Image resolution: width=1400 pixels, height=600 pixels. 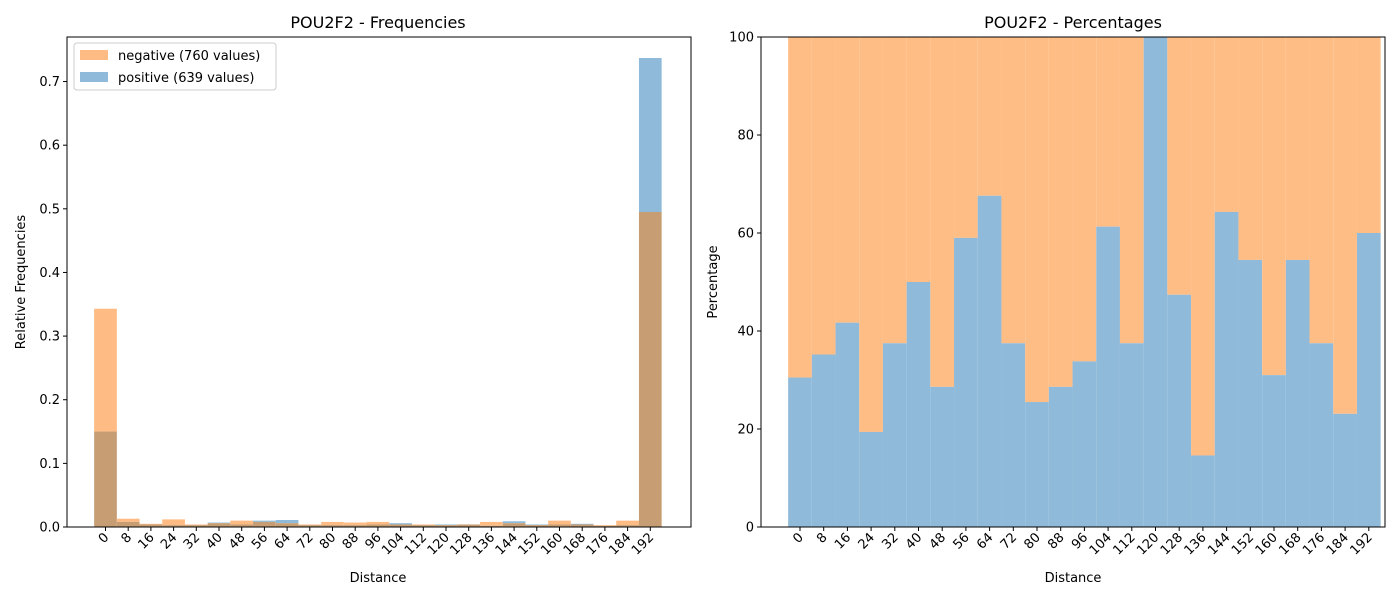 I want to click on x-tick-label: 104, so click(x=1101, y=544).